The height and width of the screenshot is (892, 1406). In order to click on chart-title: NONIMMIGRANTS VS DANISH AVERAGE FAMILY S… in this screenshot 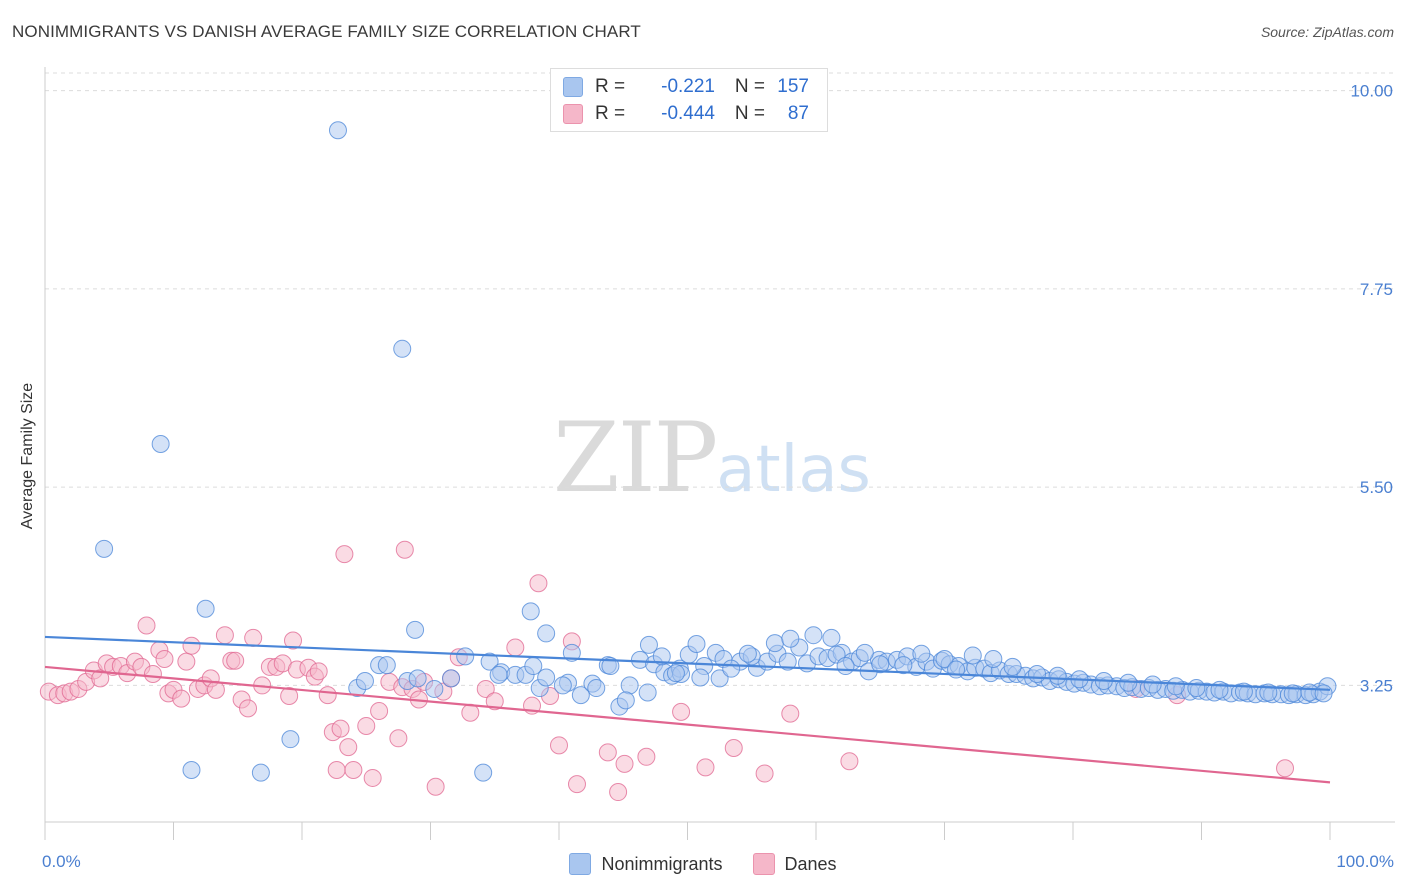, I will do `click(326, 31)`.